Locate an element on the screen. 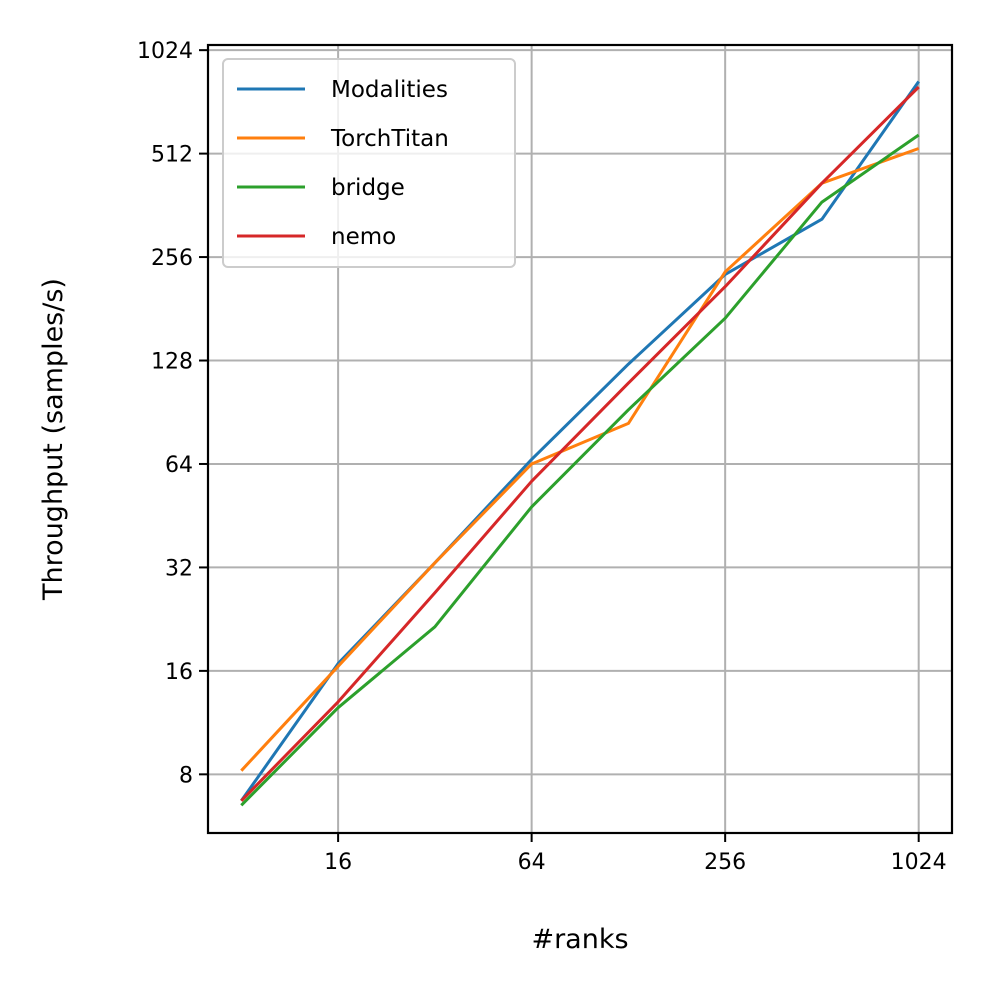 The width and height of the screenshot is (996, 990). y-tick-label: 256 is located at coordinates (172, 258).